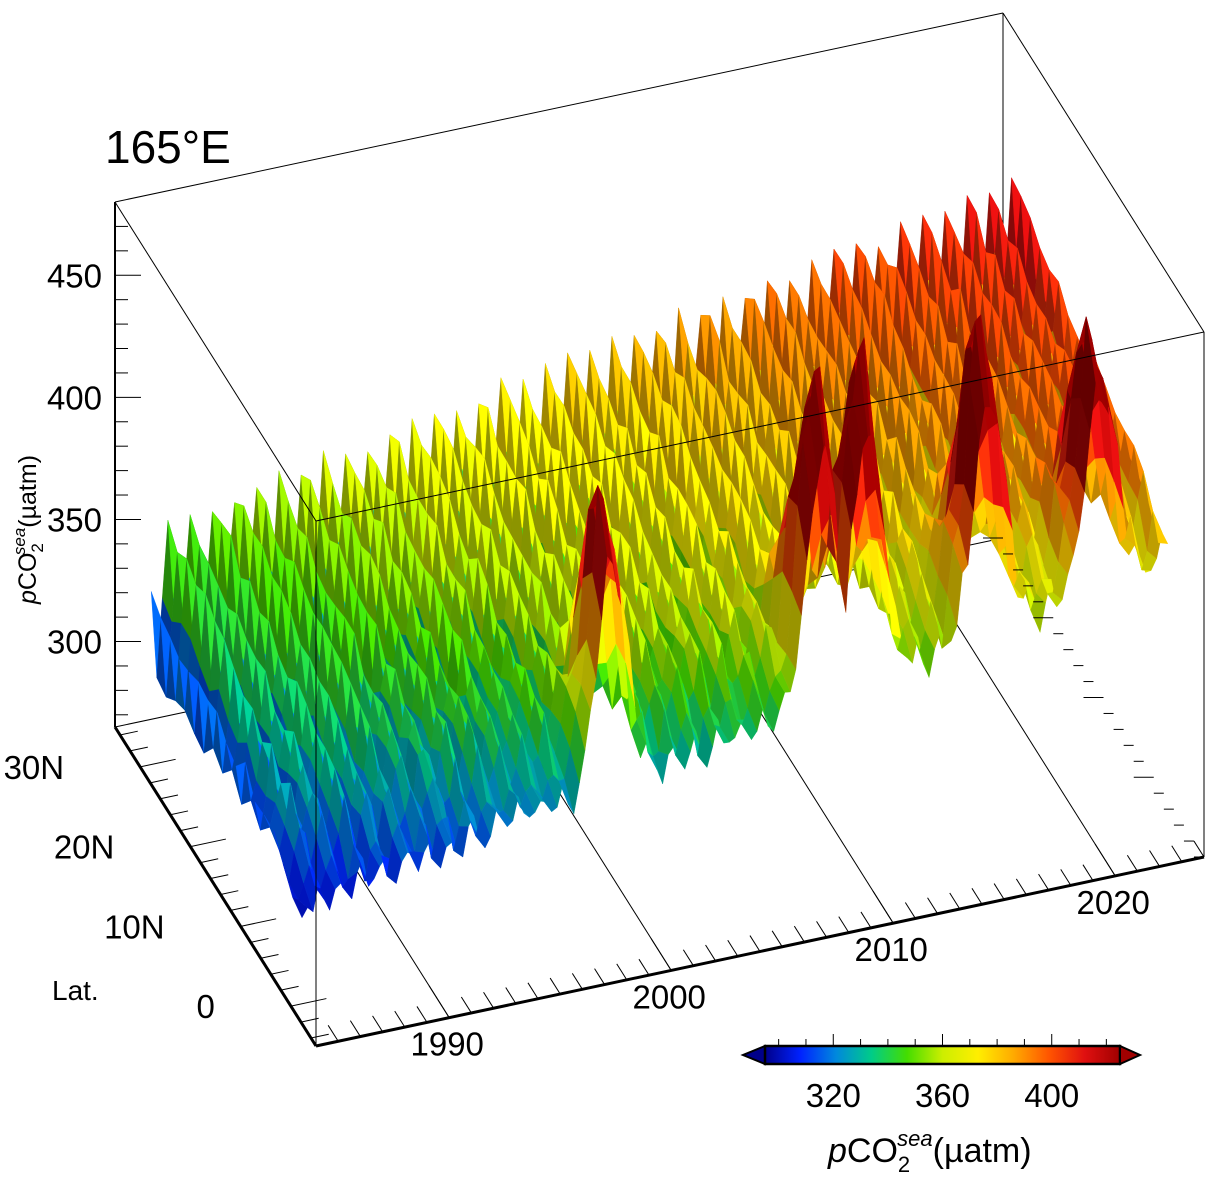 The image size is (1216, 1178). I want to click on z-axis-title-main: CO, so click(28, 572).